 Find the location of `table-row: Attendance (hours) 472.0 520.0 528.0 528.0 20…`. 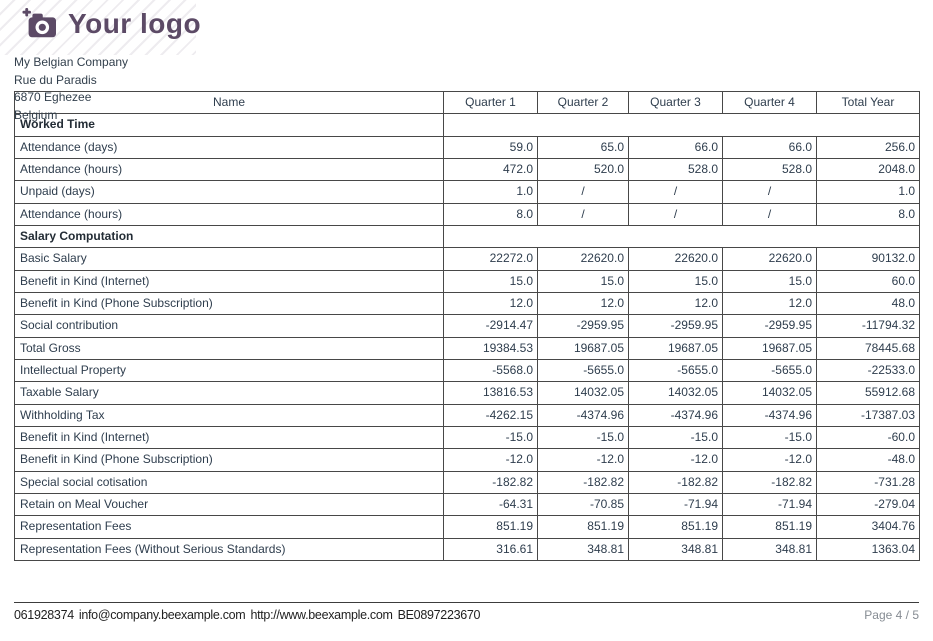

table-row: Attendance (hours) 472.0 520.0 528.0 528.0 20… is located at coordinates (467, 169).